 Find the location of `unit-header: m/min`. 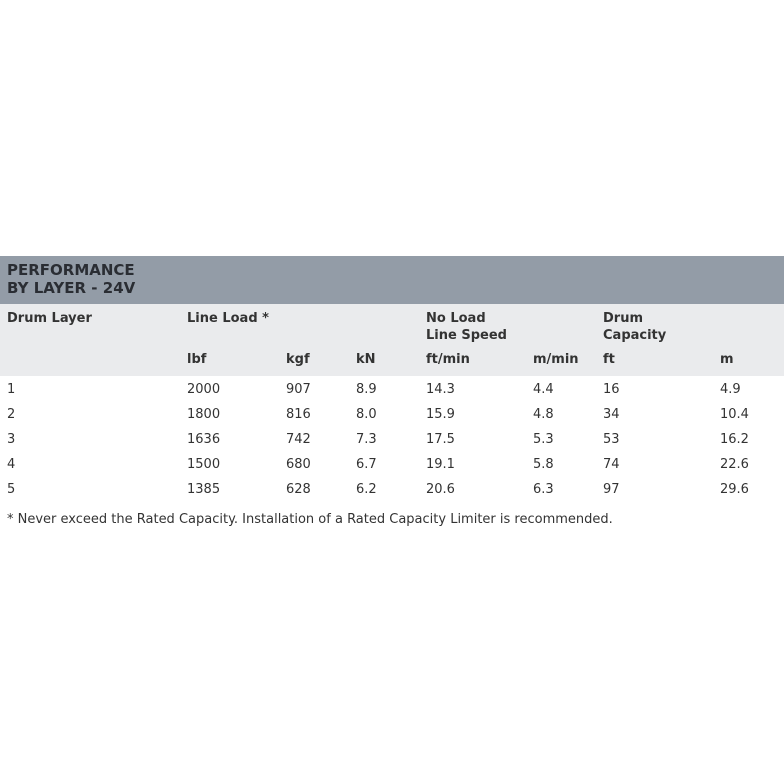

unit-header: m/min is located at coordinates (556, 359).